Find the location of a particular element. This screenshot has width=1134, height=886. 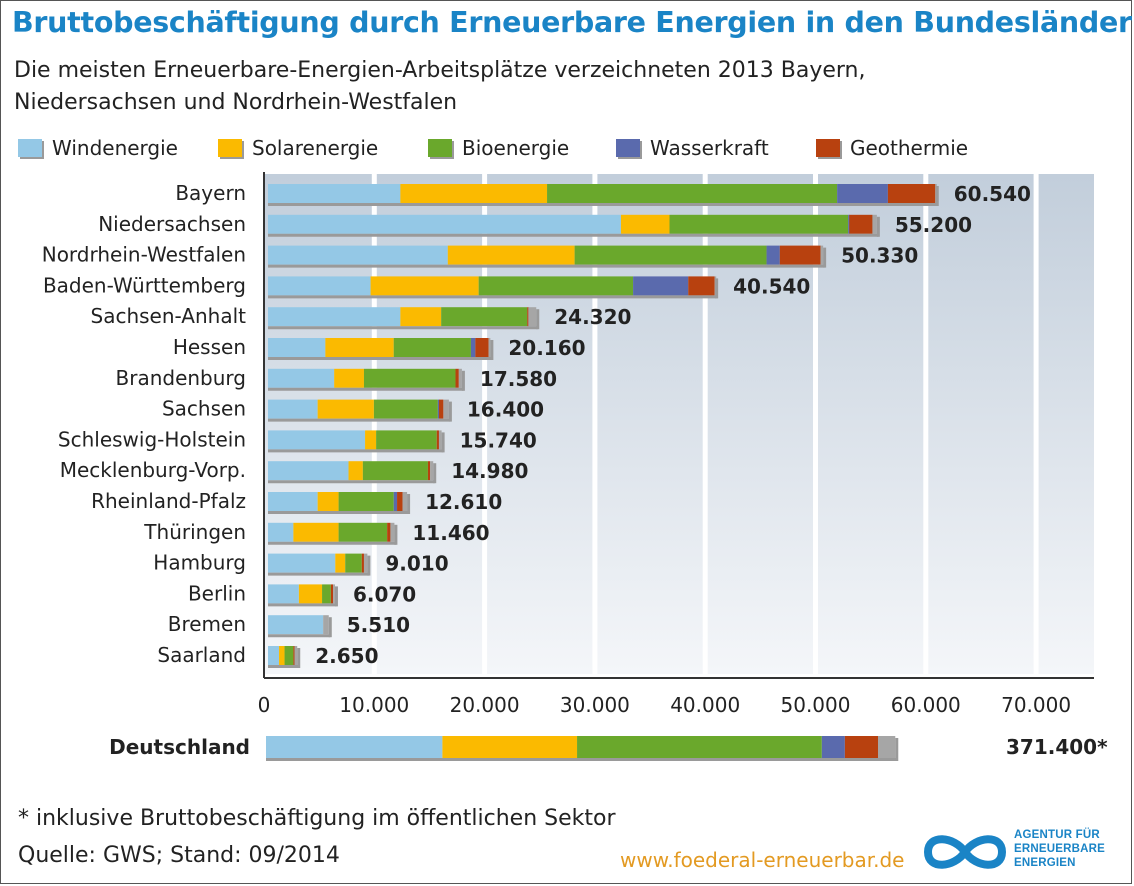

bar-rheinland-pfalz-wasserkraft is located at coordinates (395, 501).